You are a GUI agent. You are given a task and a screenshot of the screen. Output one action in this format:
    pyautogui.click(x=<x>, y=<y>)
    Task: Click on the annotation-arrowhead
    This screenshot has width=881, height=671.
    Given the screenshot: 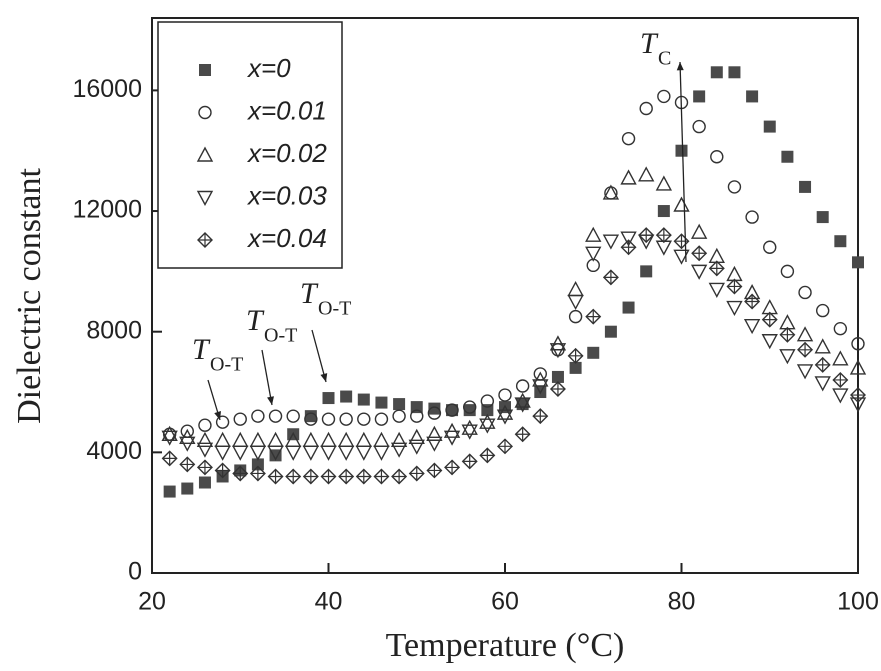 What is the action you would take?
    pyautogui.click(x=324, y=377)
    